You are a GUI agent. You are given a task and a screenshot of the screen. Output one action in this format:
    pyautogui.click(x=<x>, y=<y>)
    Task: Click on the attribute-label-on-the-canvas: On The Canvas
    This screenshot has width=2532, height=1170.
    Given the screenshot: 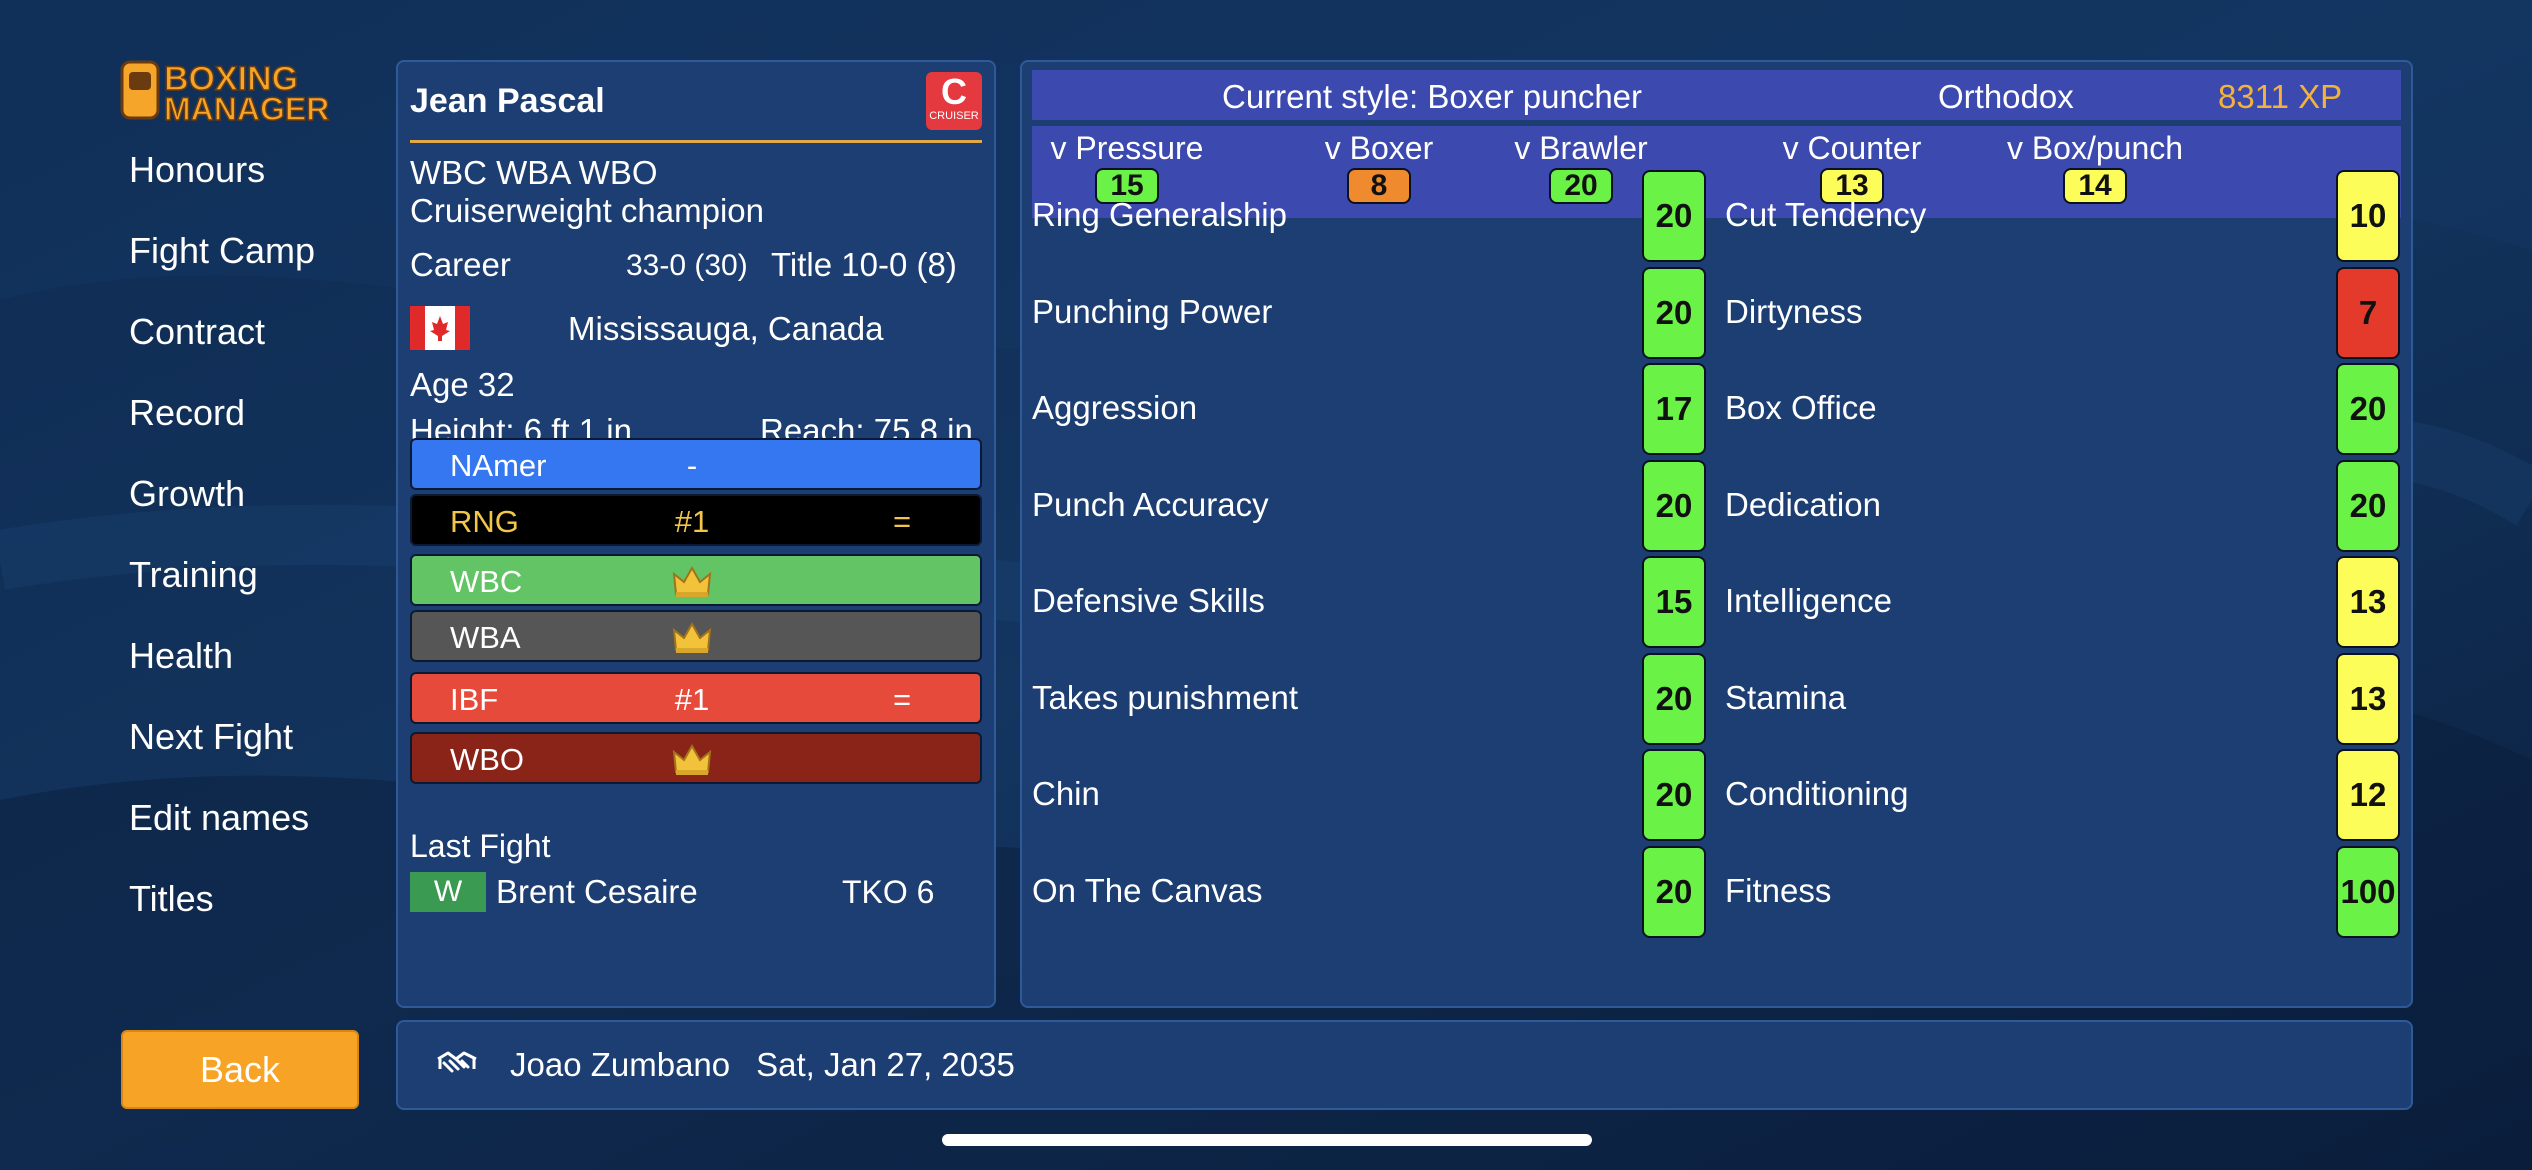 What is the action you would take?
    pyautogui.click(x=1147, y=890)
    